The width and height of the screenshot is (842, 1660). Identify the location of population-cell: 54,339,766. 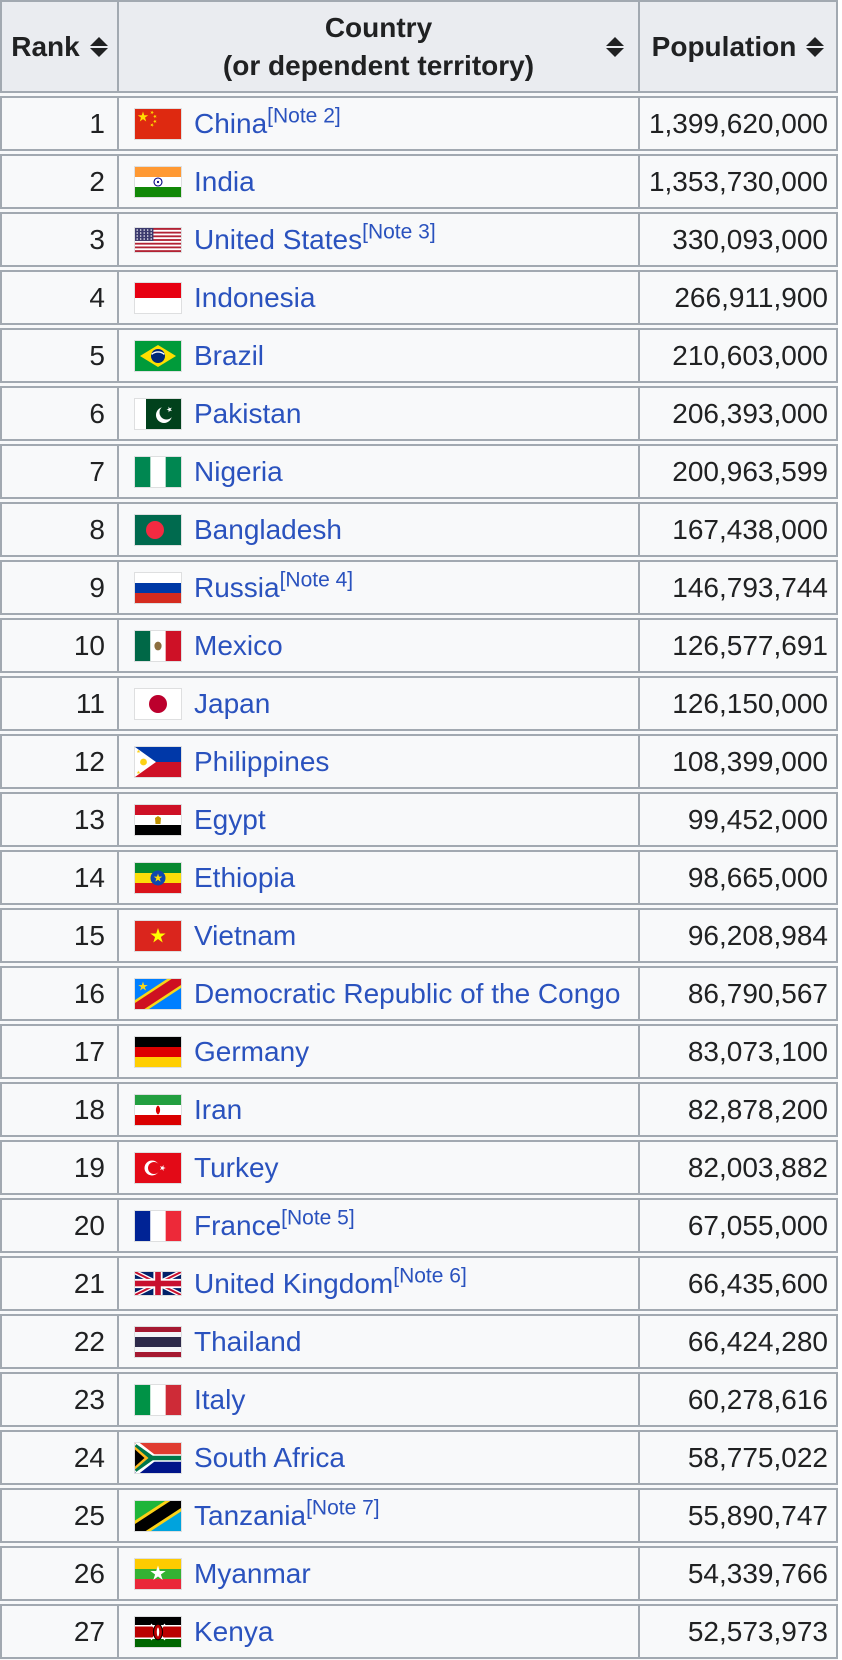
(738, 1573).